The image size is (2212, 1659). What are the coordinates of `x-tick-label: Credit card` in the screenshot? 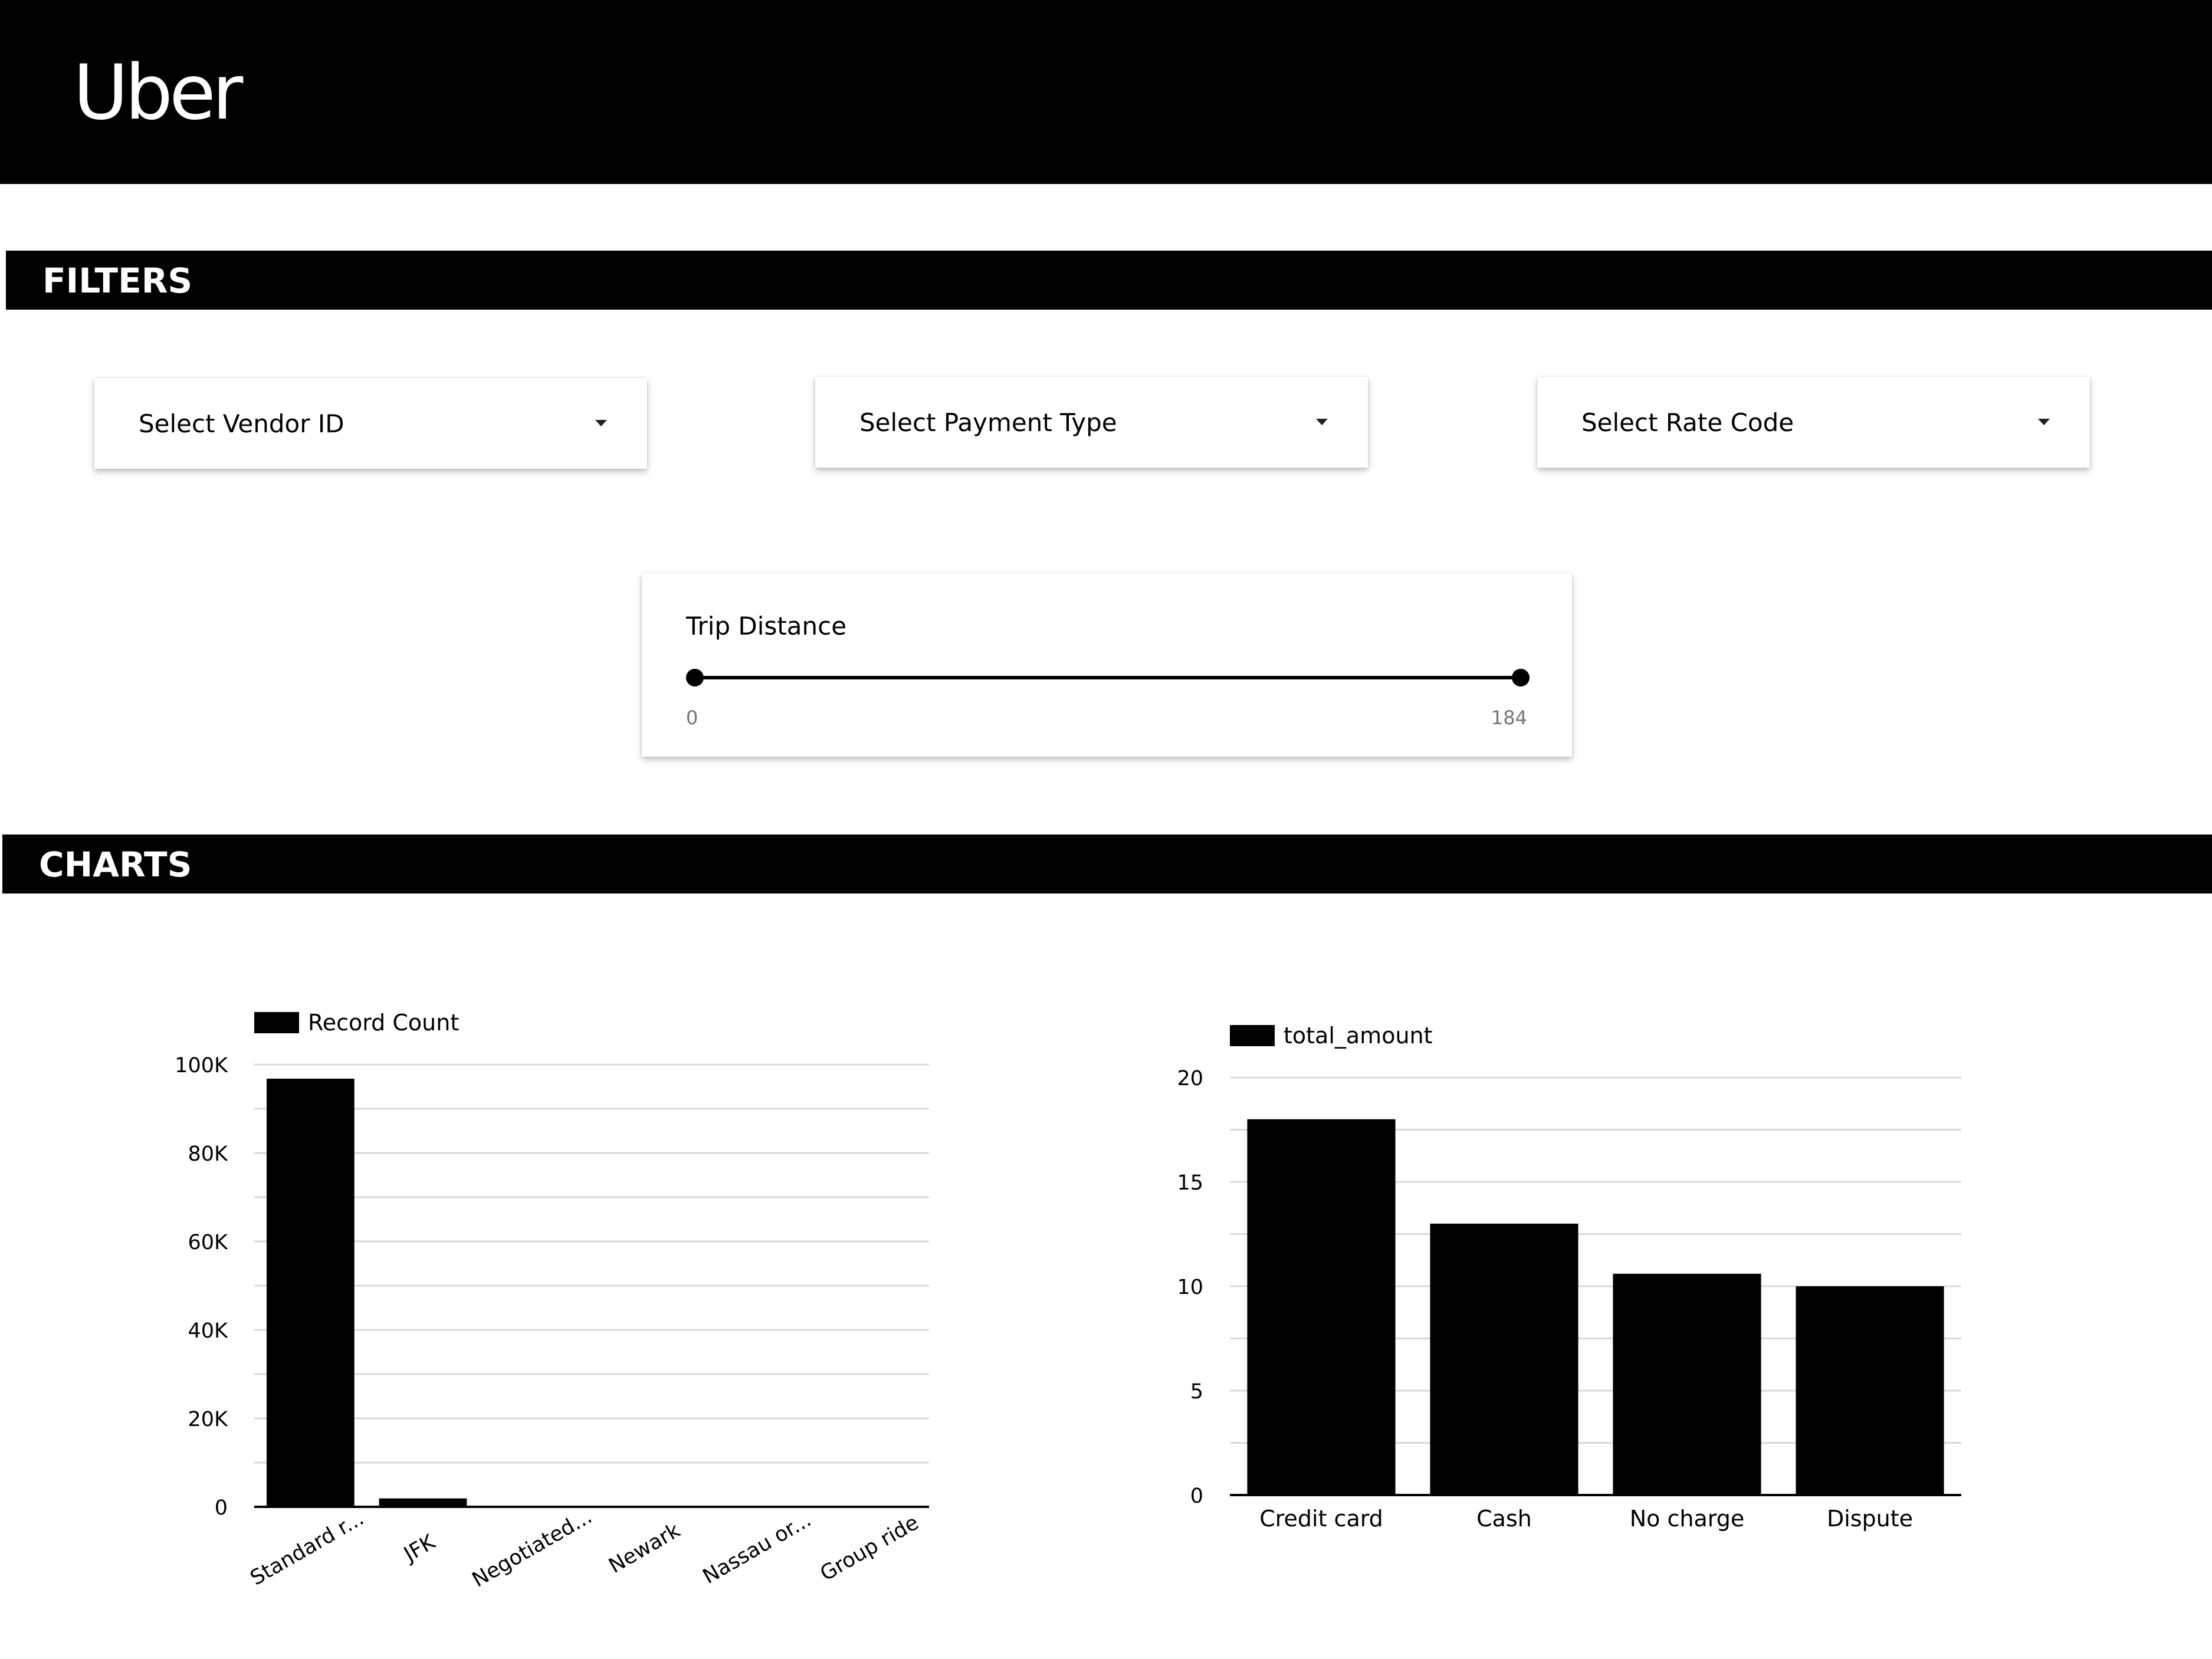 It's located at (1321, 1519).